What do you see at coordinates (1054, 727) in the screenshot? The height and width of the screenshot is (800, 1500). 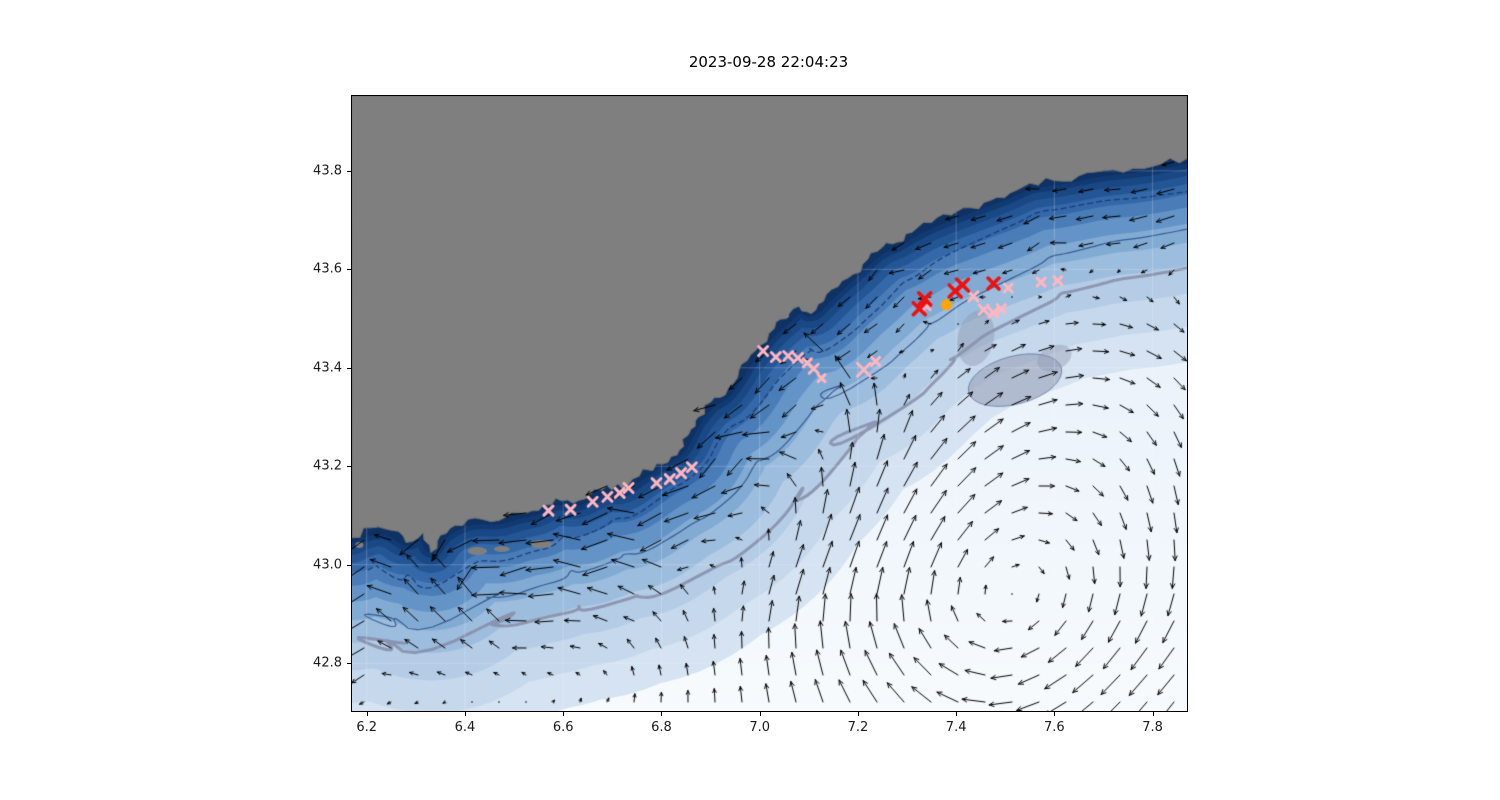 I see `x-tick-label: 7.6` at bounding box center [1054, 727].